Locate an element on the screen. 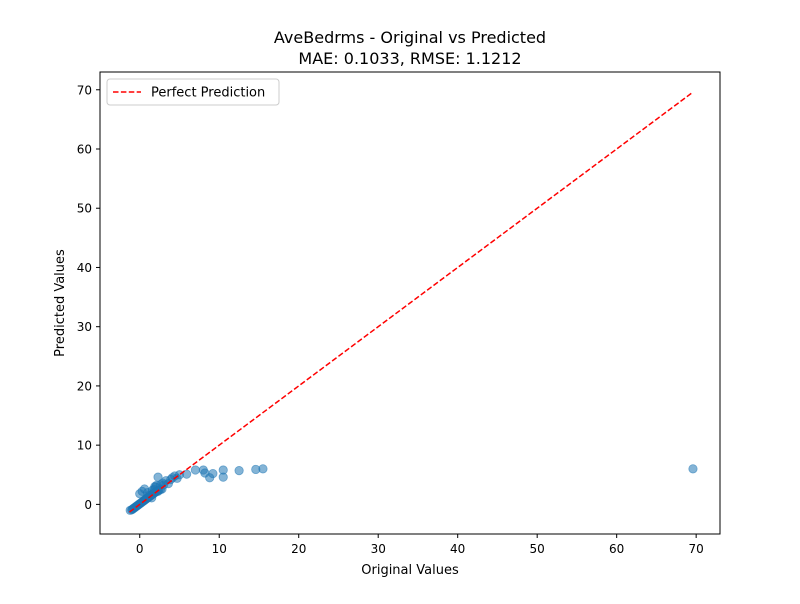 This screenshot has height=604, width=800. y-axis-label: Predicted Values is located at coordinates (60, 303).